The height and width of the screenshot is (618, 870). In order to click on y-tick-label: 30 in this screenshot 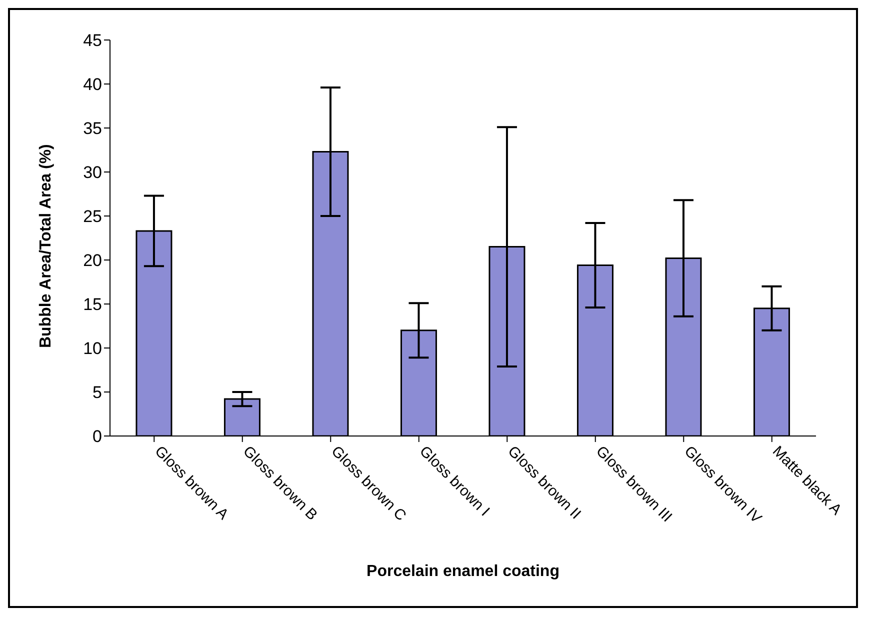, I will do `click(92, 172)`.